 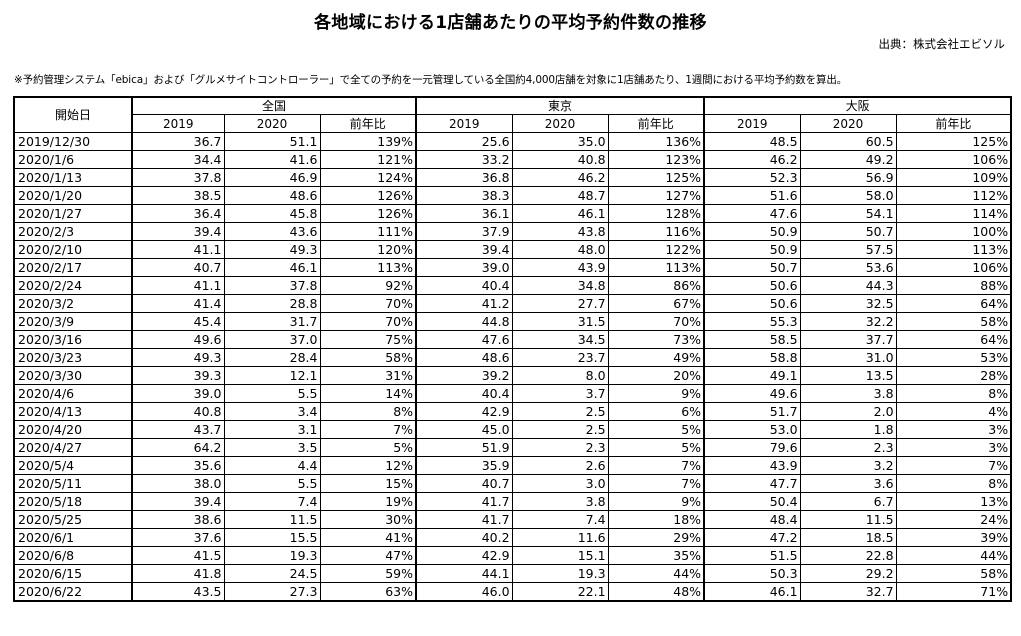 What do you see at coordinates (464, 592) in the screenshot?
I see `tokyo-2019-cell: 46.0` at bounding box center [464, 592].